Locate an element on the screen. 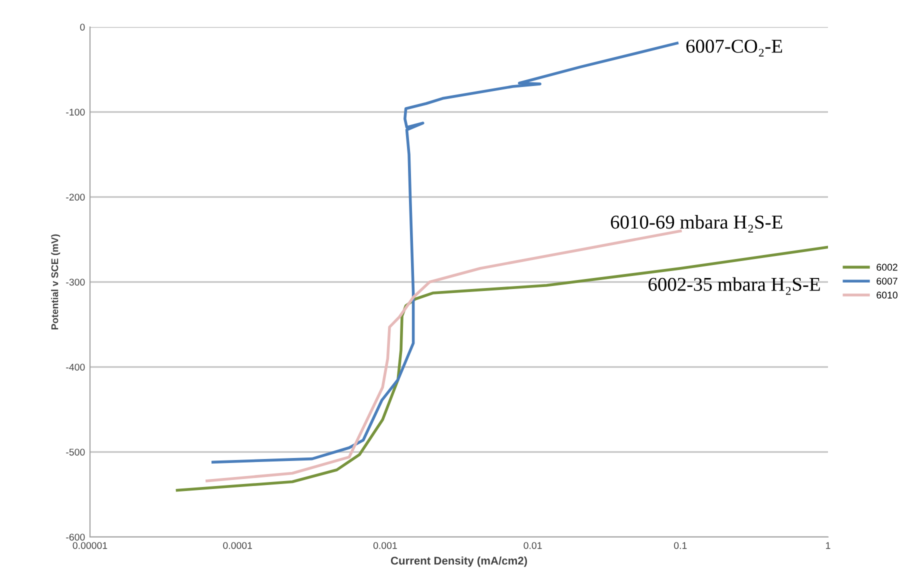 This screenshot has height=578, width=907. annotation: 6007-CO₂-E is located at coordinates (734, 48).